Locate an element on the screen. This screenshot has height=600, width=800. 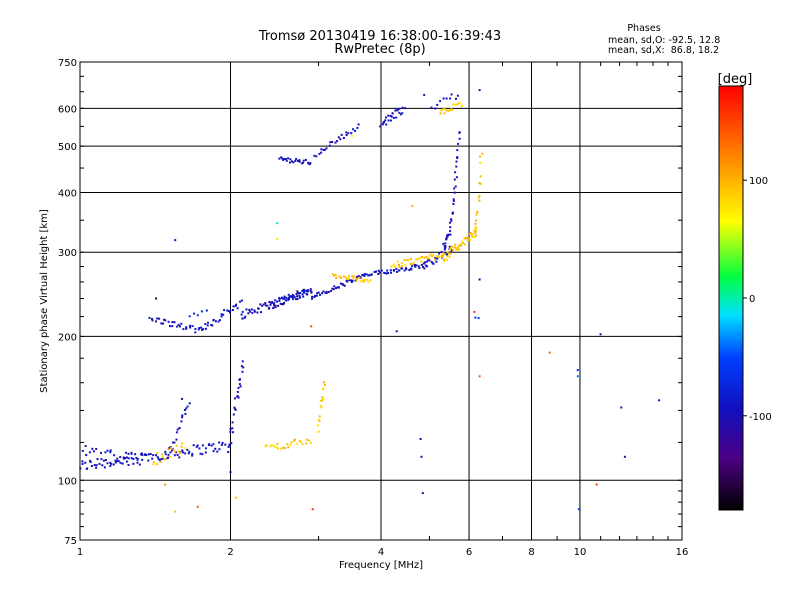
colorbar-tick-label: 0 is located at coordinates (752, 299).